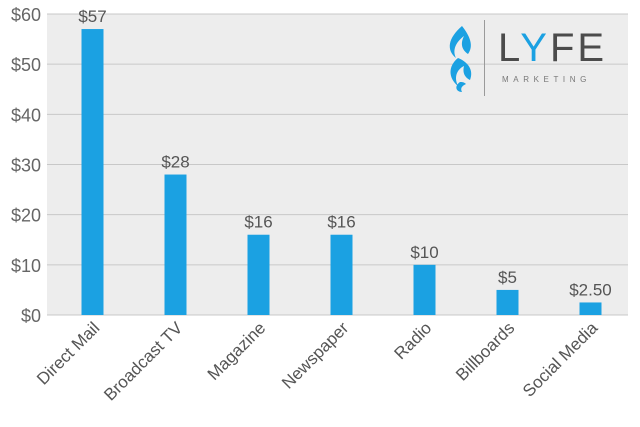  Describe the element at coordinates (26, 216) in the screenshot. I see `y-tick-label: $20` at that location.